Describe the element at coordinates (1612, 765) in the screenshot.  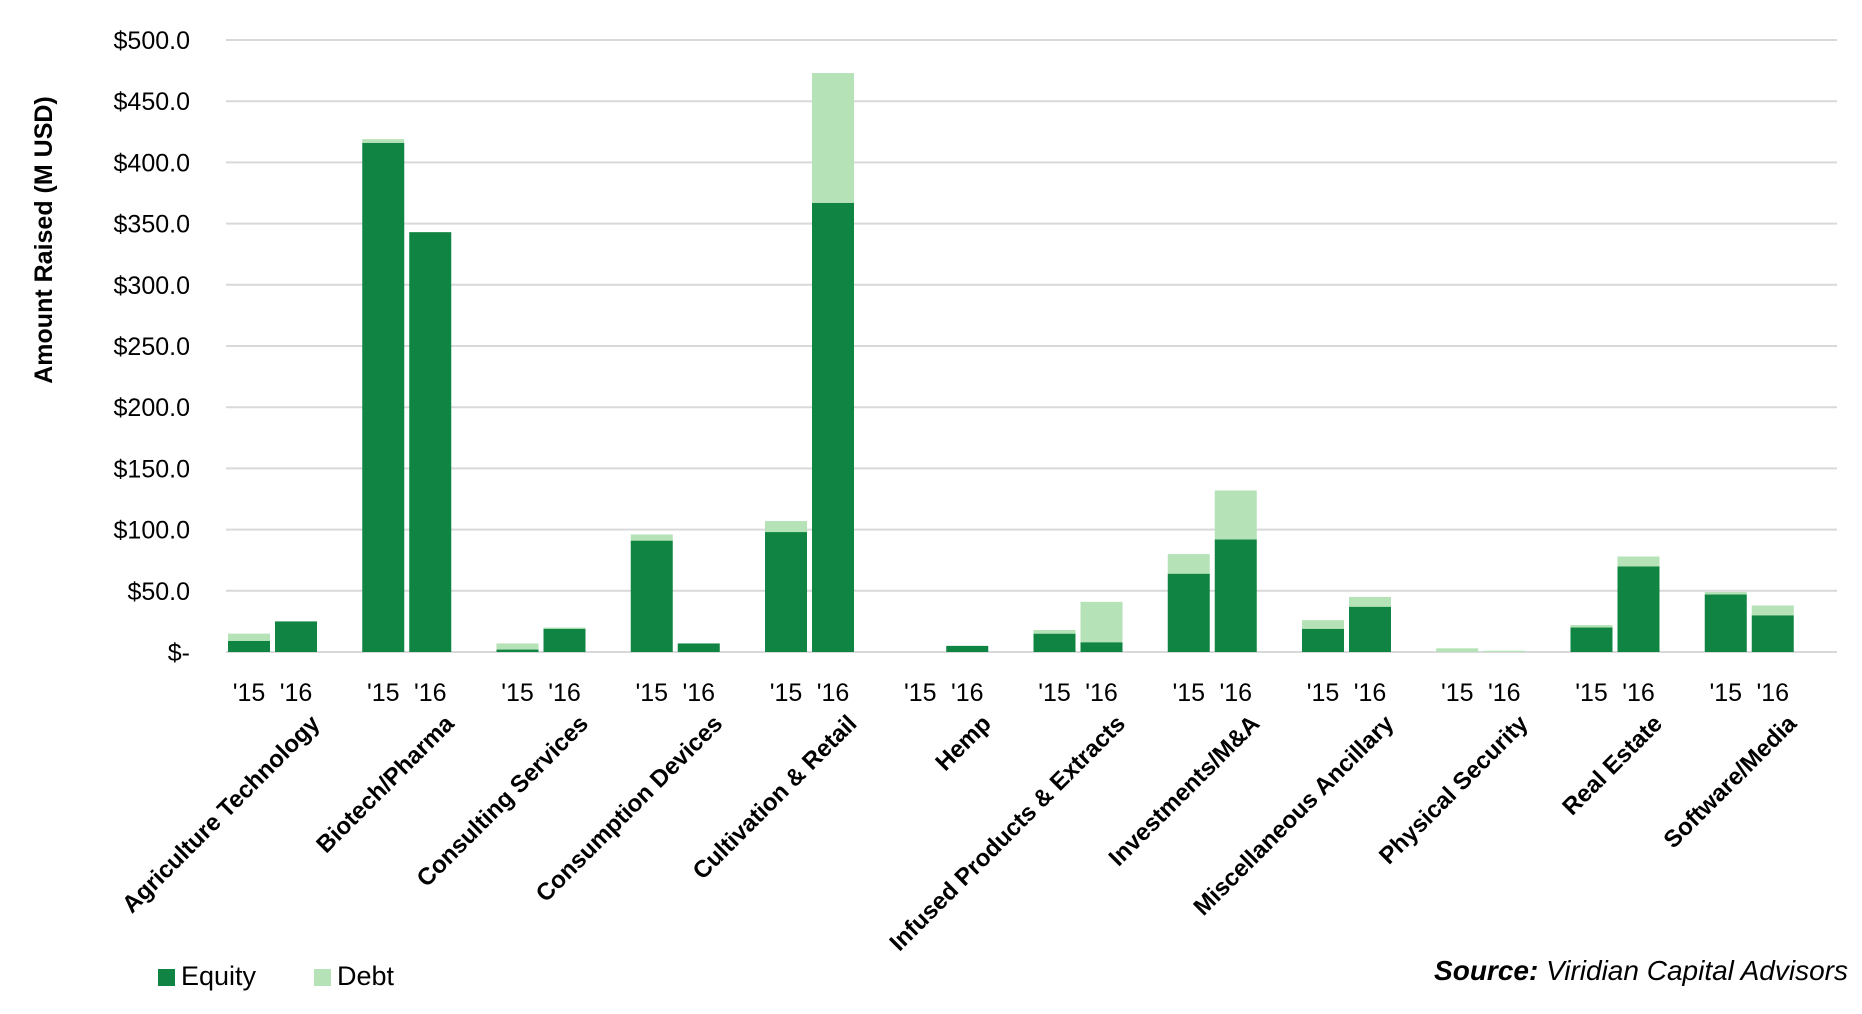
I see `category-label: Real Estate` at that location.